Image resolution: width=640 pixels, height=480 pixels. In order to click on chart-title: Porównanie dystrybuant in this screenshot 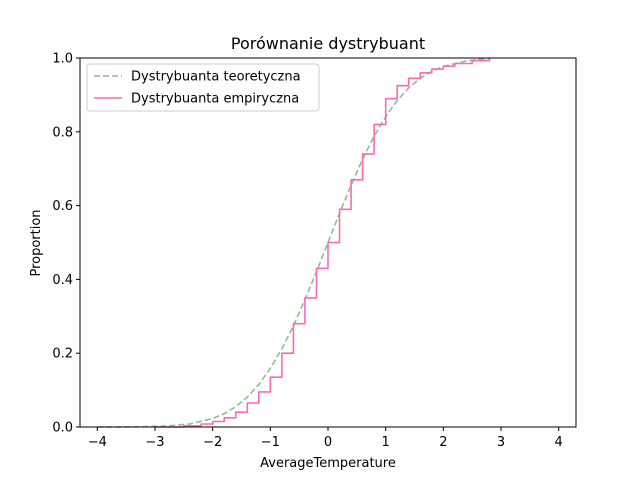, I will do `click(328, 43)`.